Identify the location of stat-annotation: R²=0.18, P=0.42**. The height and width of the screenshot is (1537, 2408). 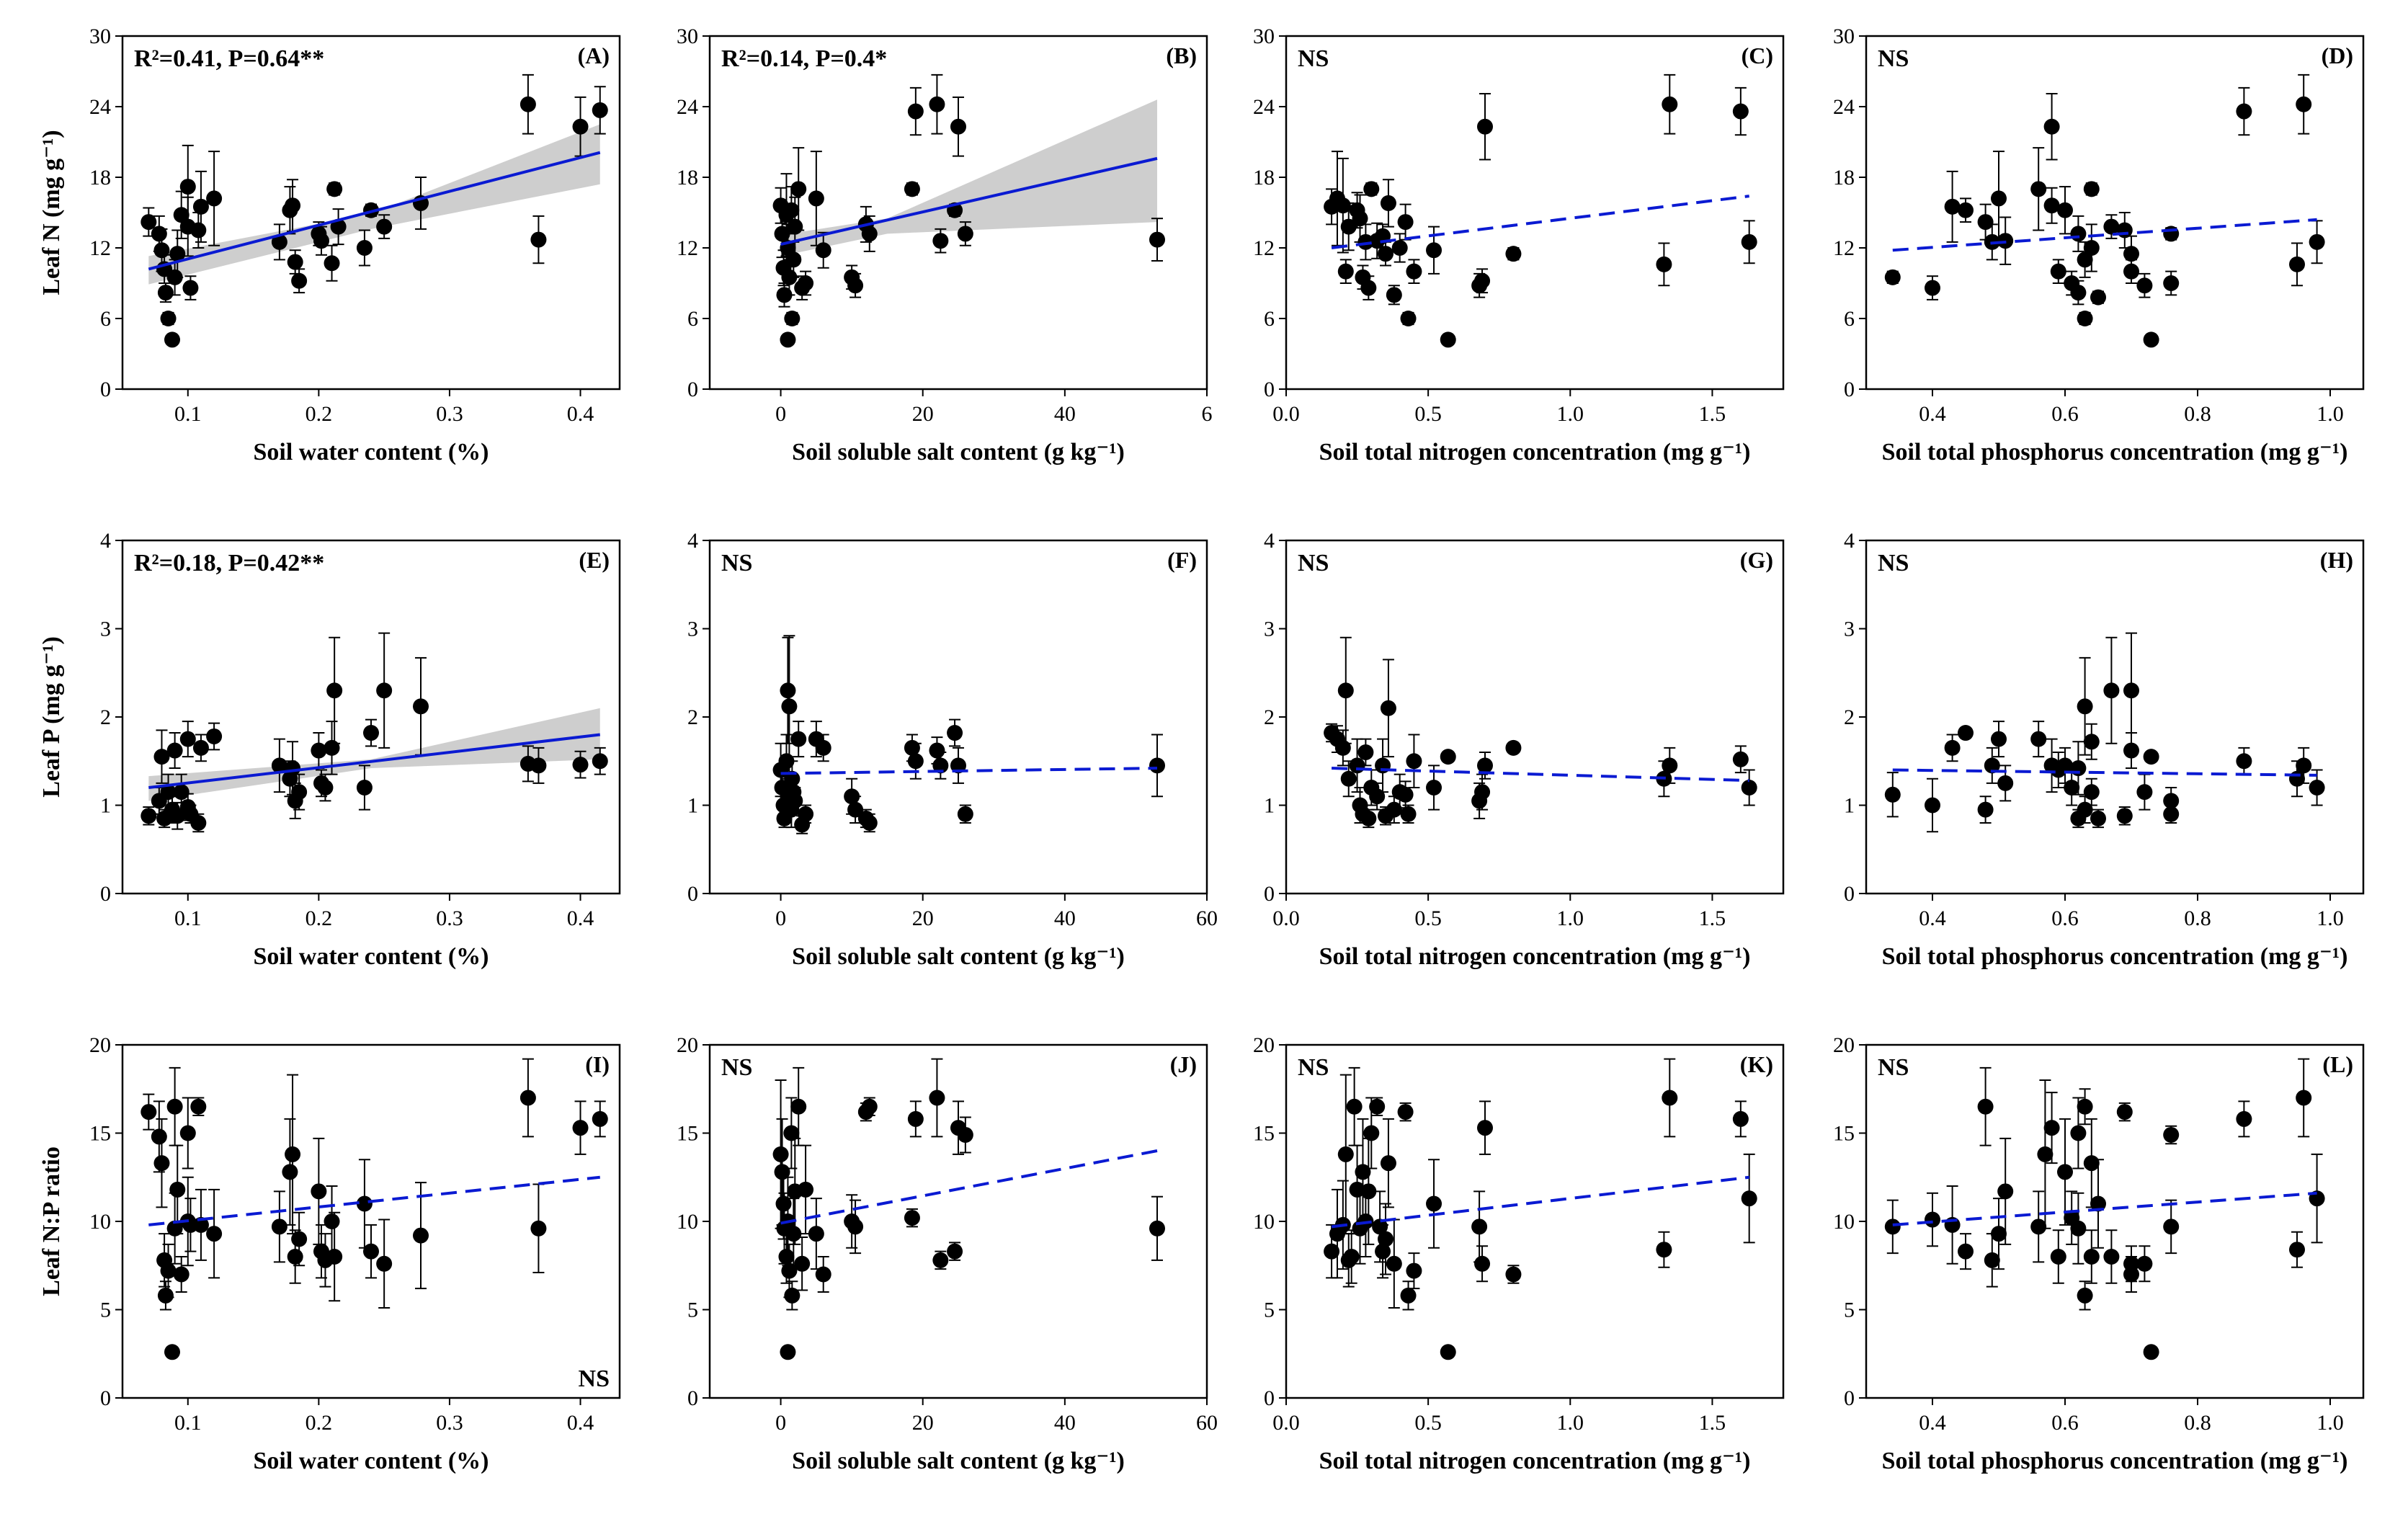
(229, 563).